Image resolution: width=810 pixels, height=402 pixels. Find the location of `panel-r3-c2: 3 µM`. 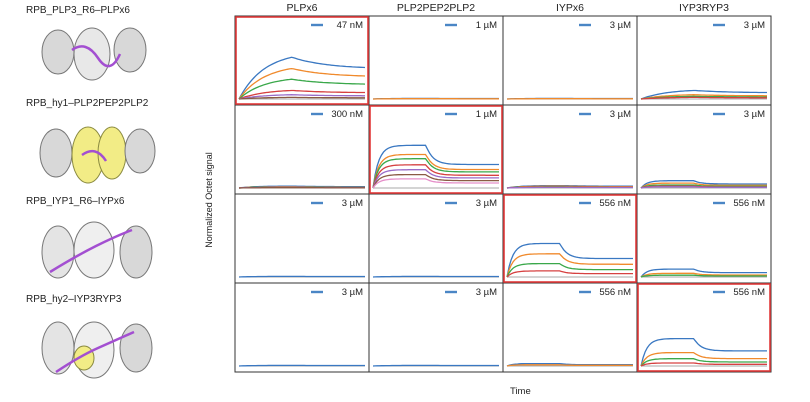

panel-r3-c2: 3 µM is located at coordinates (435, 238).